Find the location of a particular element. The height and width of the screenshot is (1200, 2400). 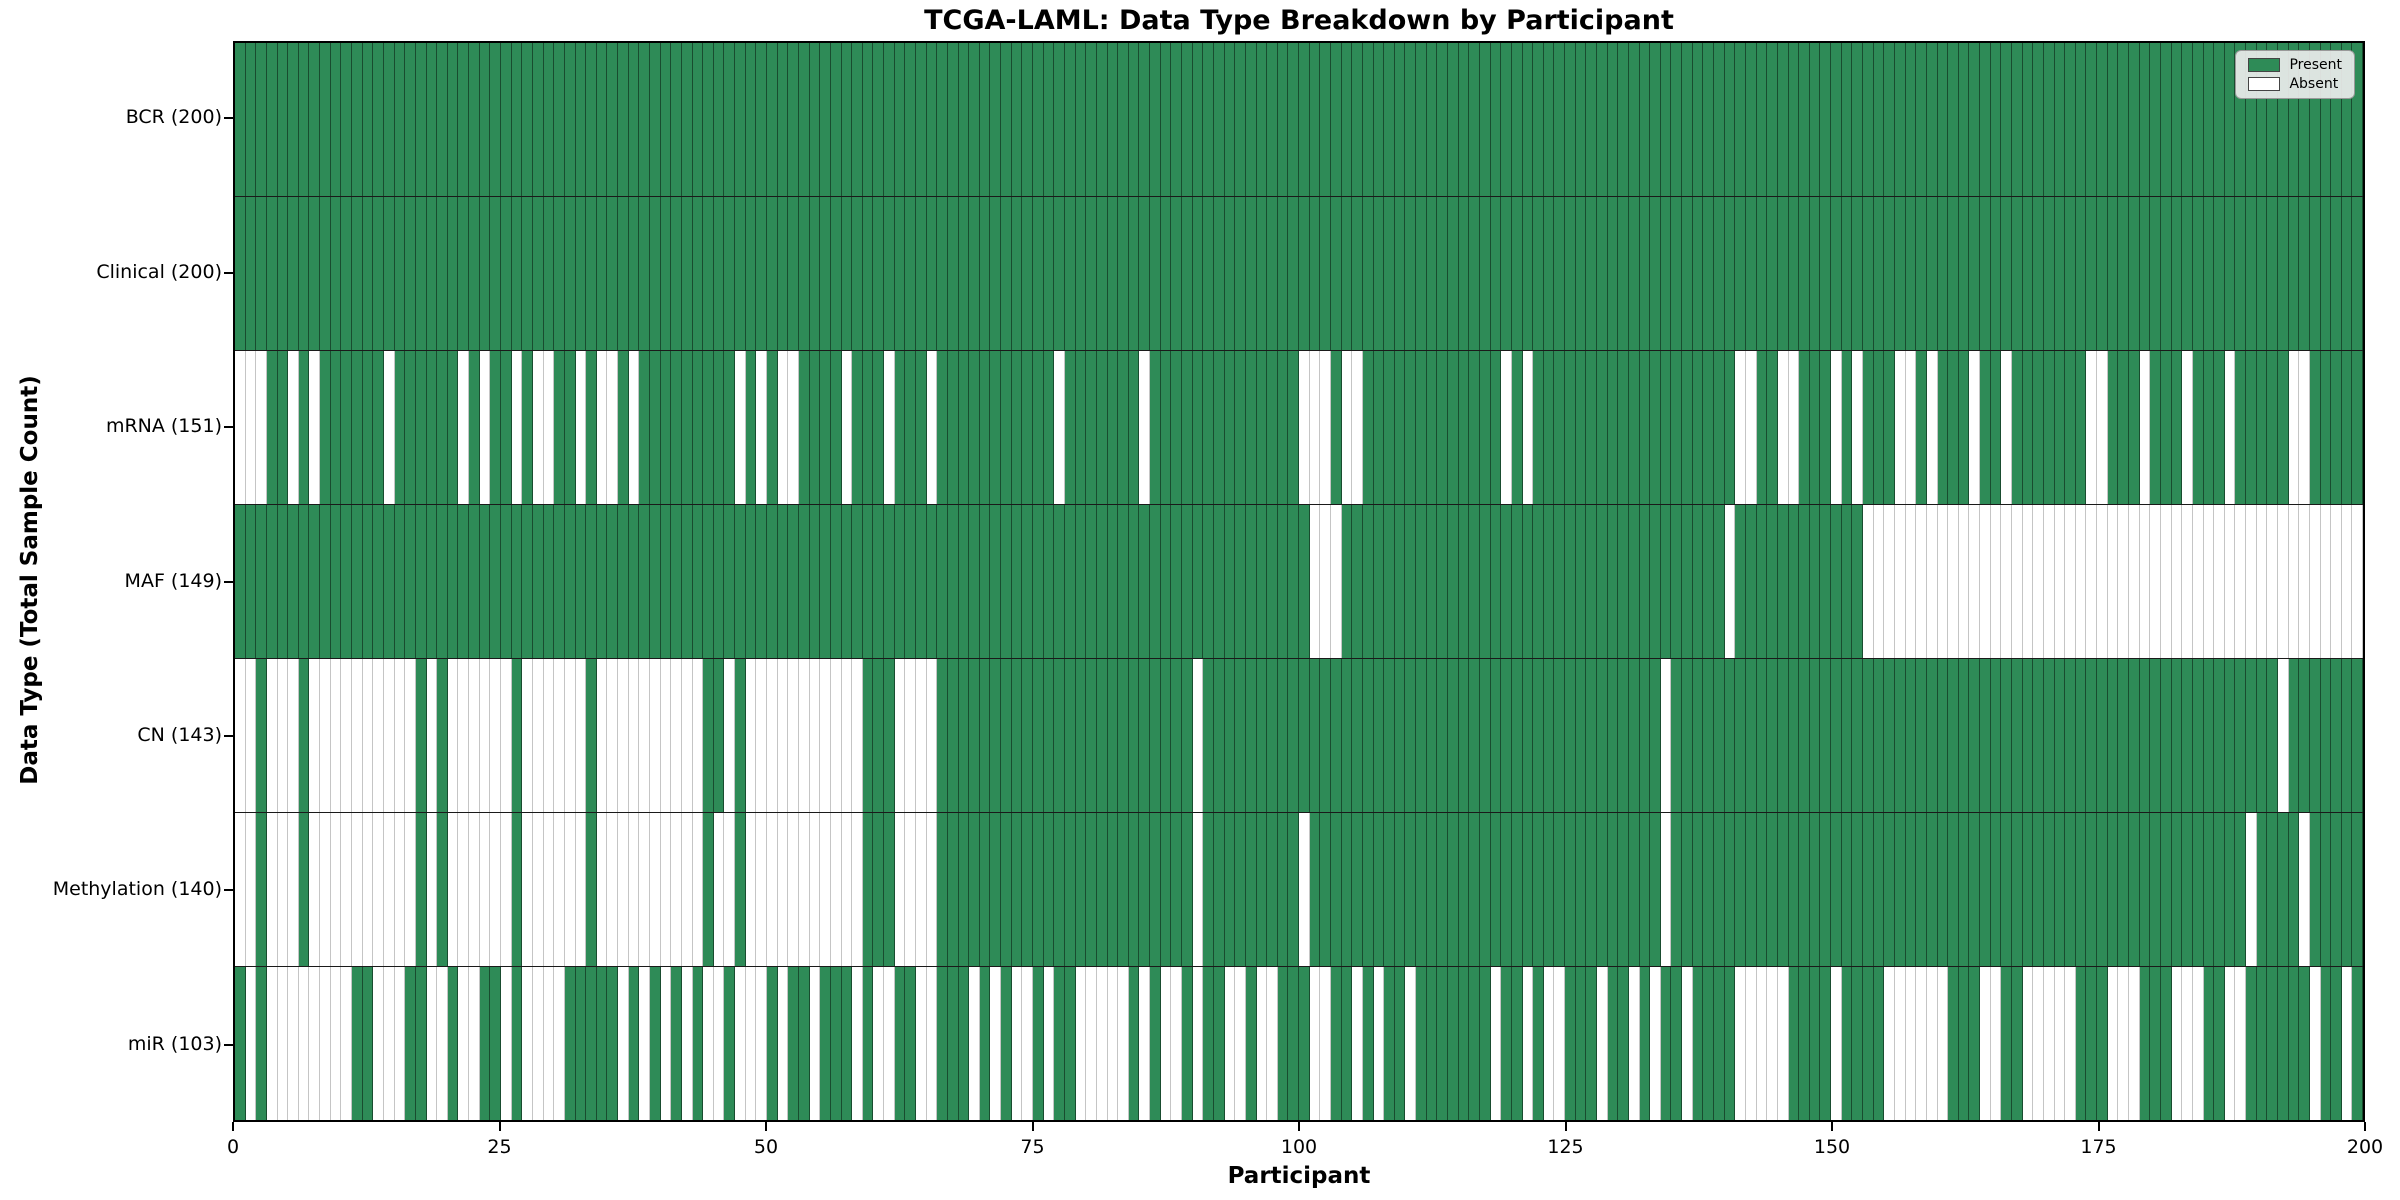

legend-label-present: Present is located at coordinates (2315, 65).